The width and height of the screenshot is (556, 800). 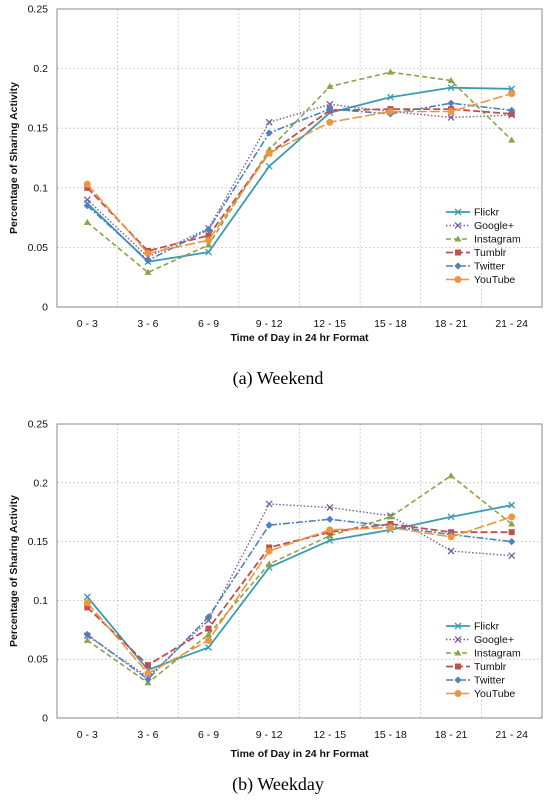 I want to click on y-axis-title: Percentage of Sharing Activity, so click(x=14, y=571).